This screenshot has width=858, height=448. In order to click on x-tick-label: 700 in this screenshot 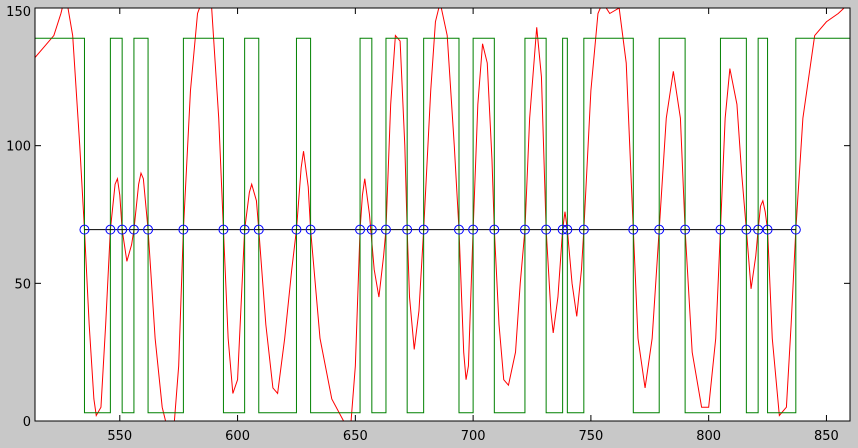, I will do `click(473, 436)`.